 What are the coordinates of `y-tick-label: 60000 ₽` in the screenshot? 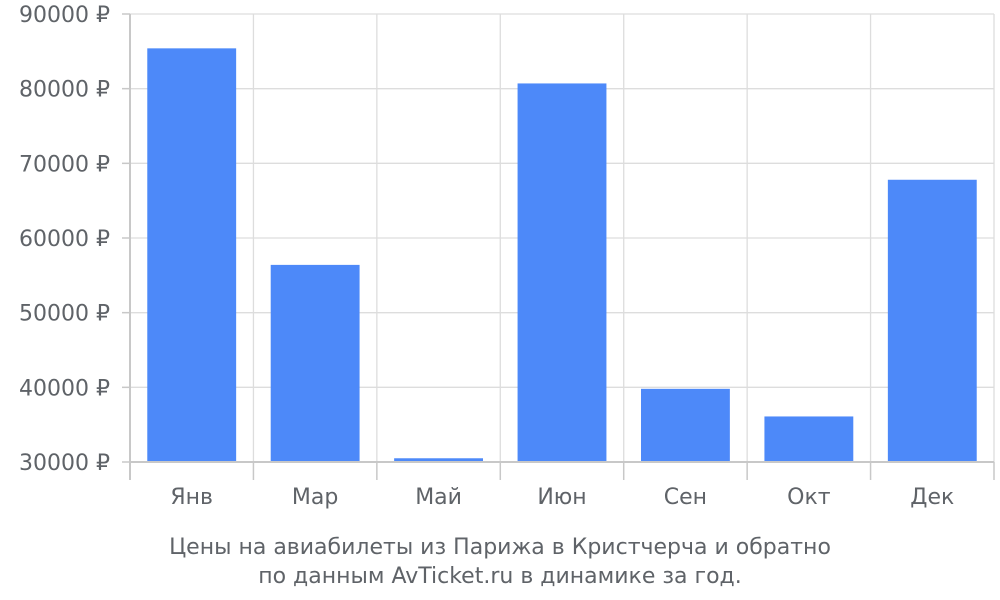 It's located at (64, 239).